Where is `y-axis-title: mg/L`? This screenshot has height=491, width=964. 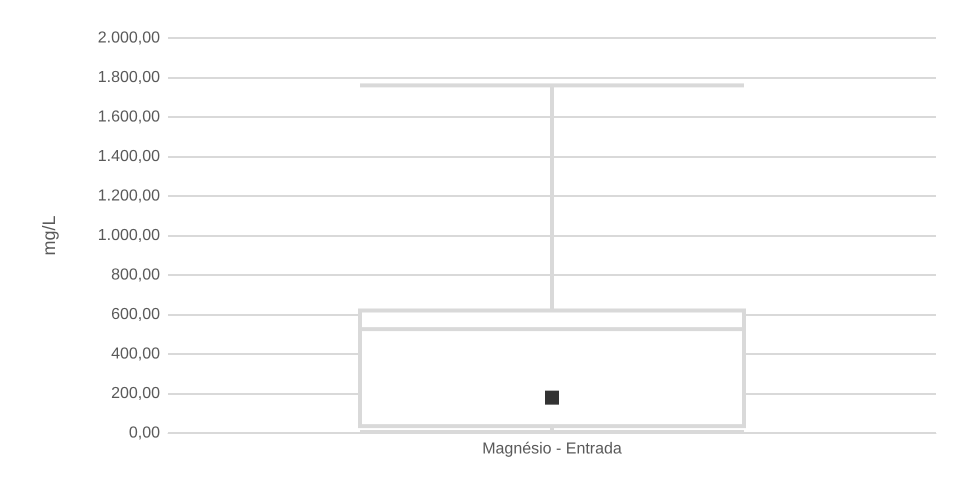
y-axis-title: mg/L is located at coordinates (49, 235).